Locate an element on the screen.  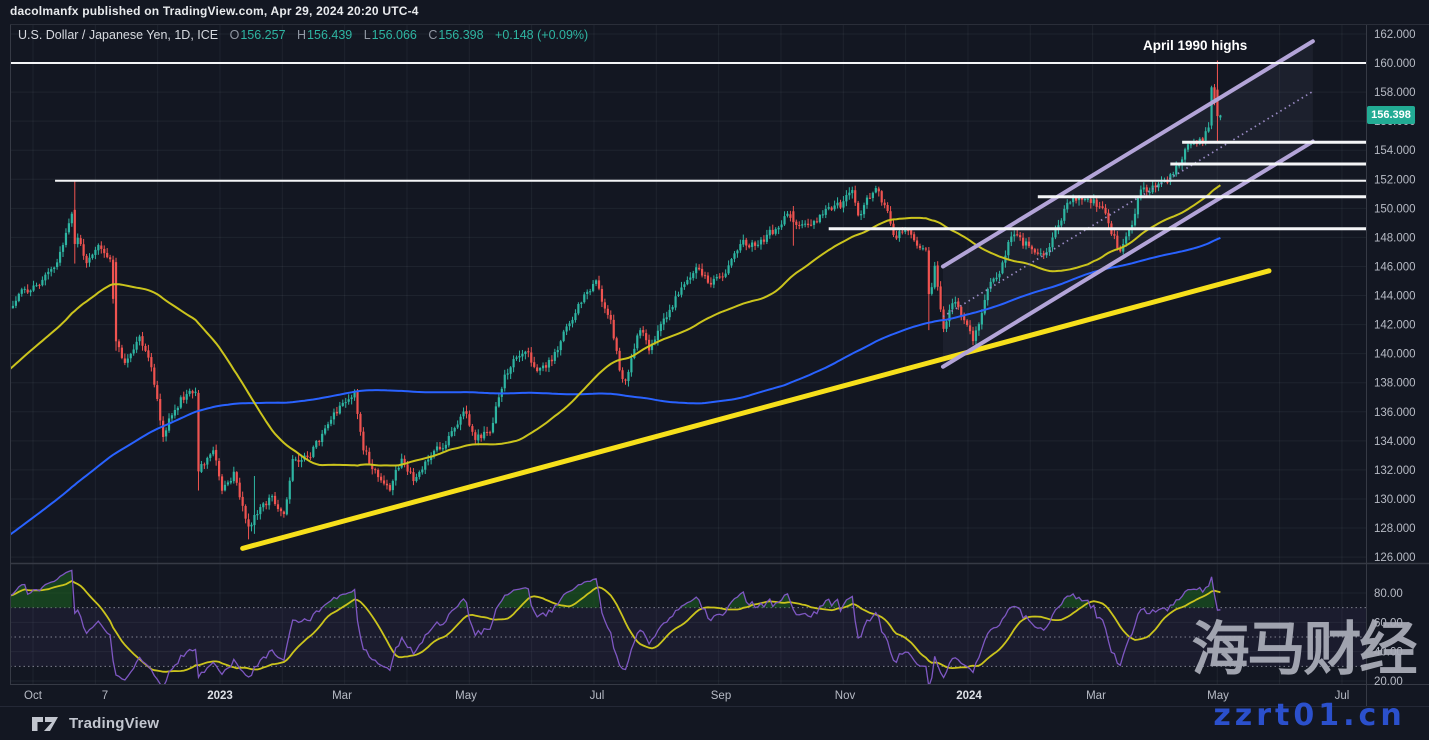
price-axis-label: 132.000 is located at coordinates (1395, 471).